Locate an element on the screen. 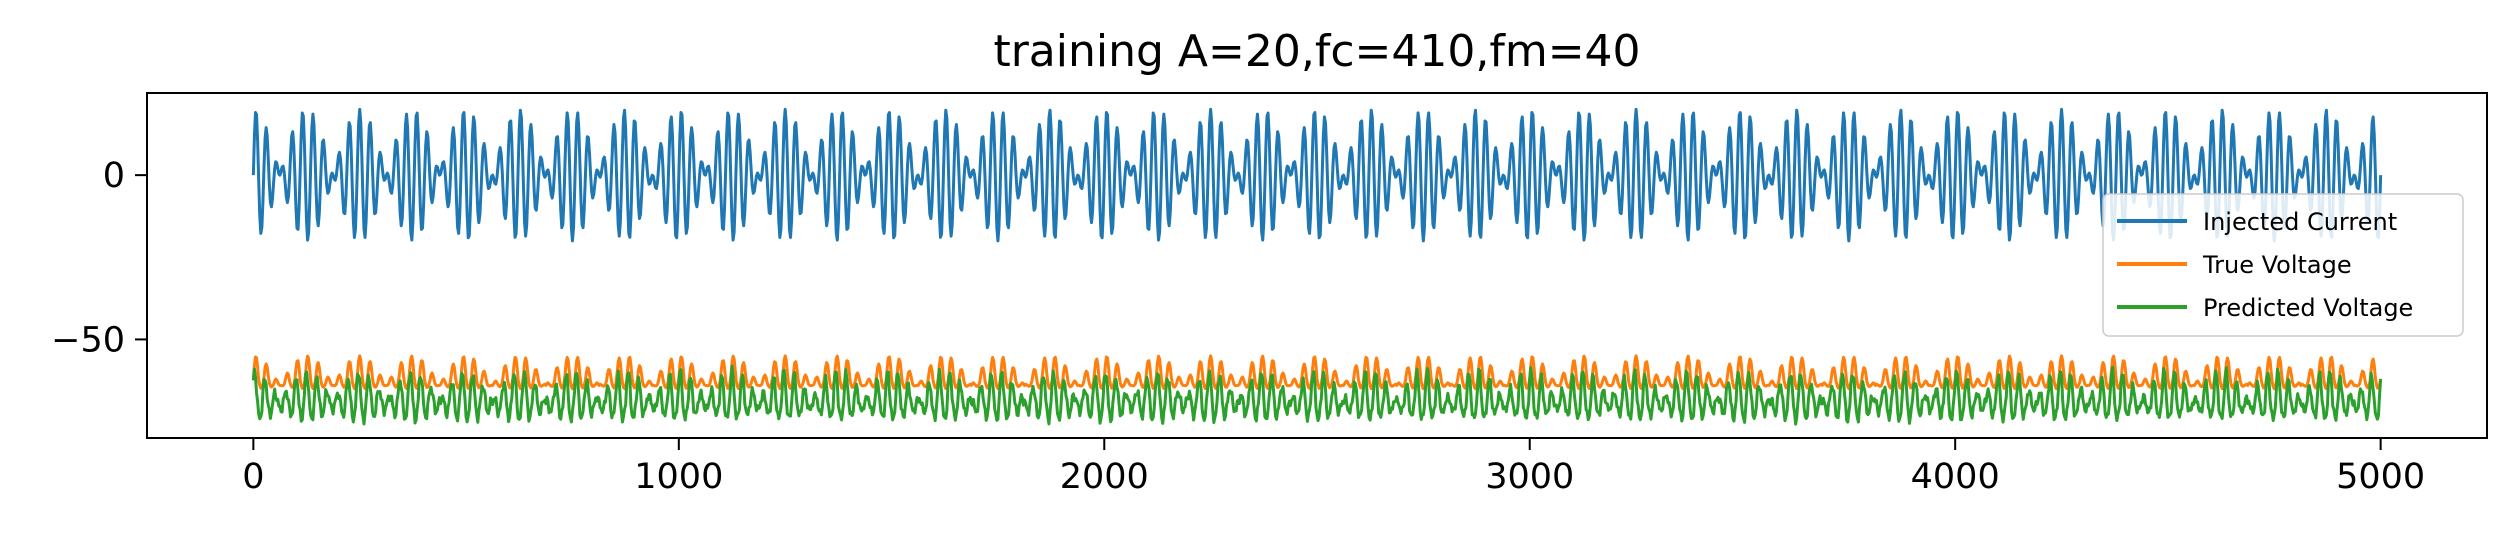 This screenshot has width=2502, height=540. x-tick-label: 4000 is located at coordinates (1955, 477).